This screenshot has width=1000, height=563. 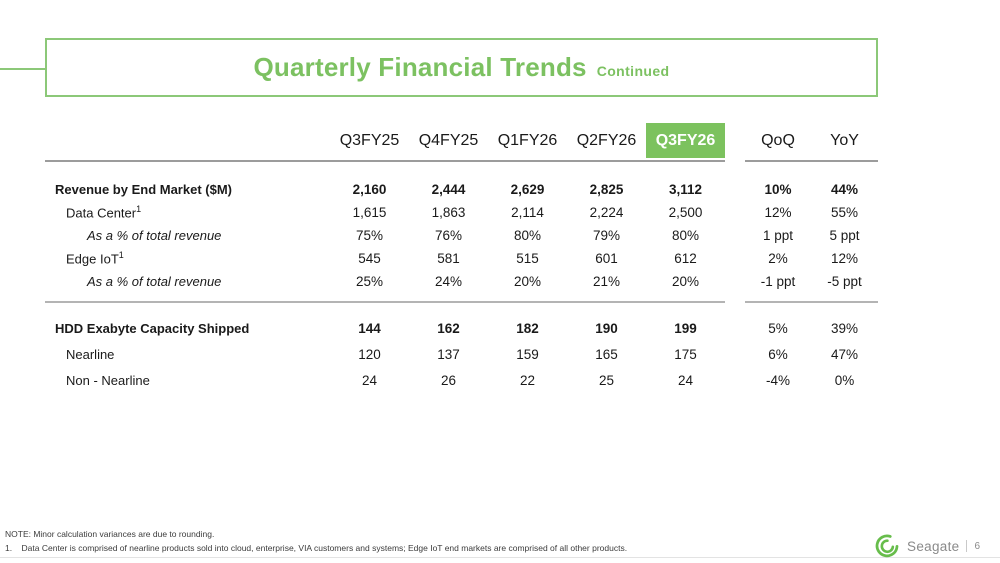 What do you see at coordinates (685, 140) in the screenshot?
I see `header-cell-q3fy26: Q3FY26` at bounding box center [685, 140].